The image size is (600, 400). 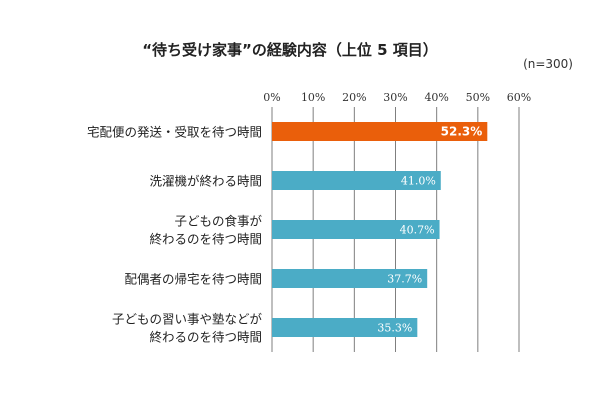 I want to click on tick-label-0: 0%, so click(x=271, y=97).